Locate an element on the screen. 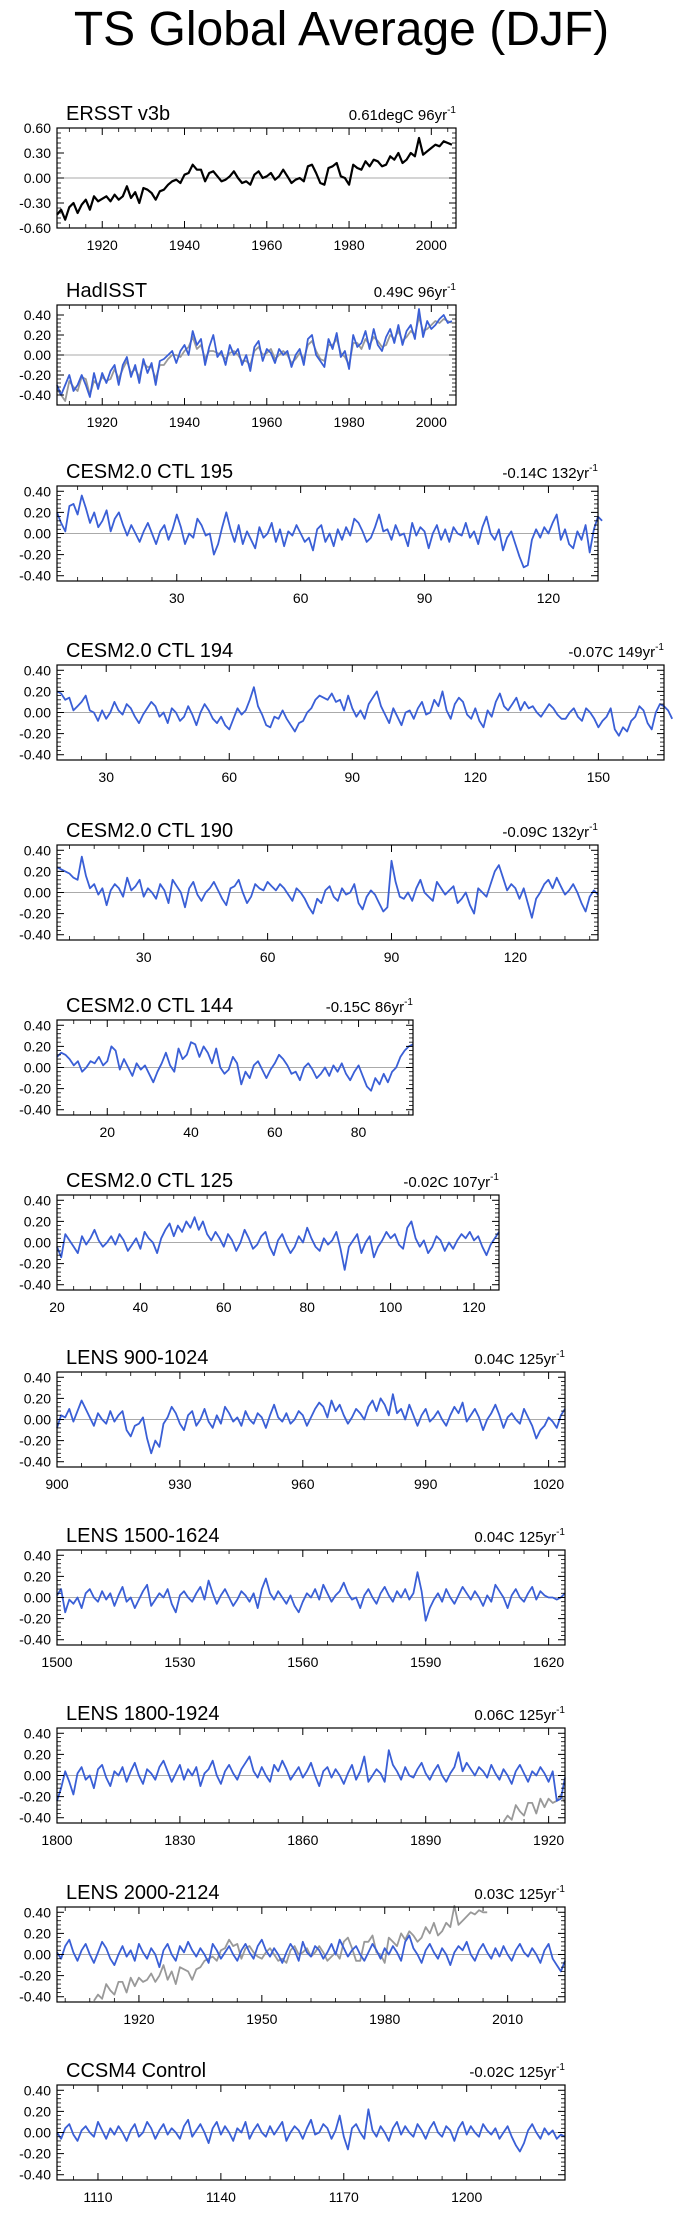 Image resolution: width=683 pixels, height=2217 pixels. x-tick-label: 30 is located at coordinates (177, 598).